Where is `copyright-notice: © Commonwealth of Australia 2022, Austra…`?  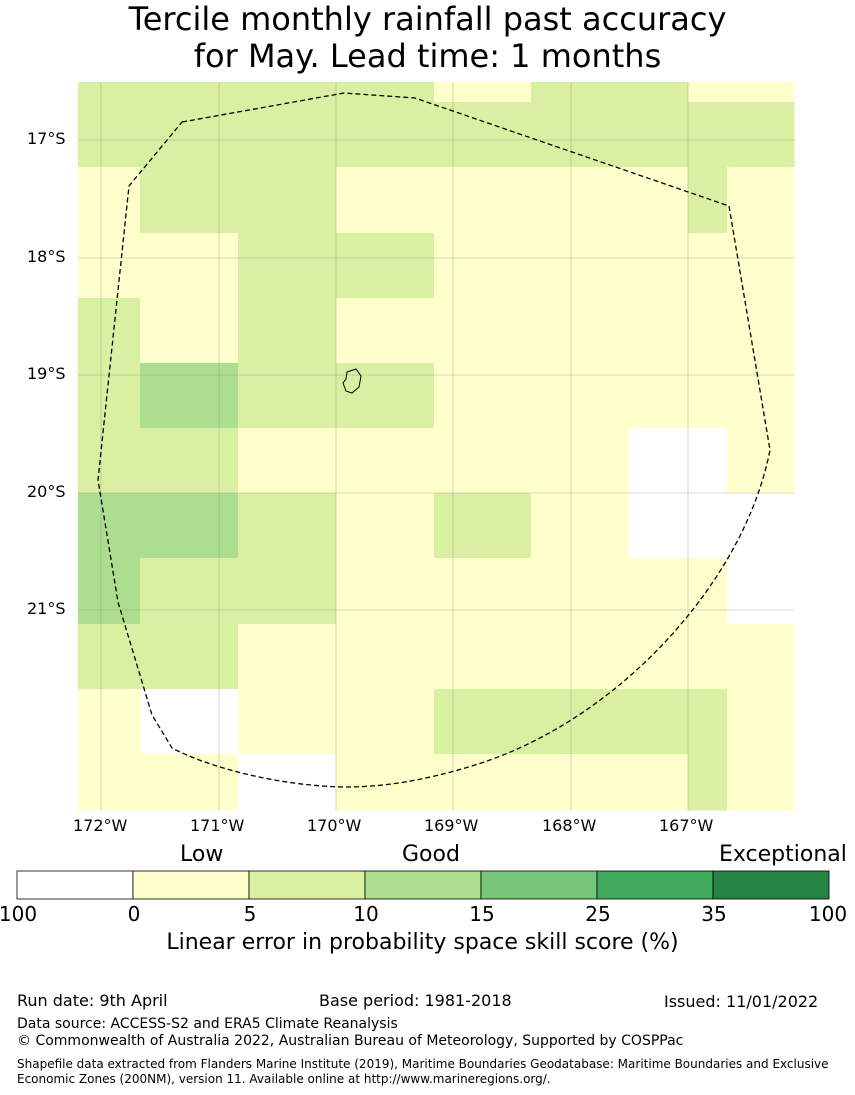 copyright-notice: © Commonwealth of Australia 2022, Austra… is located at coordinates (350, 1041).